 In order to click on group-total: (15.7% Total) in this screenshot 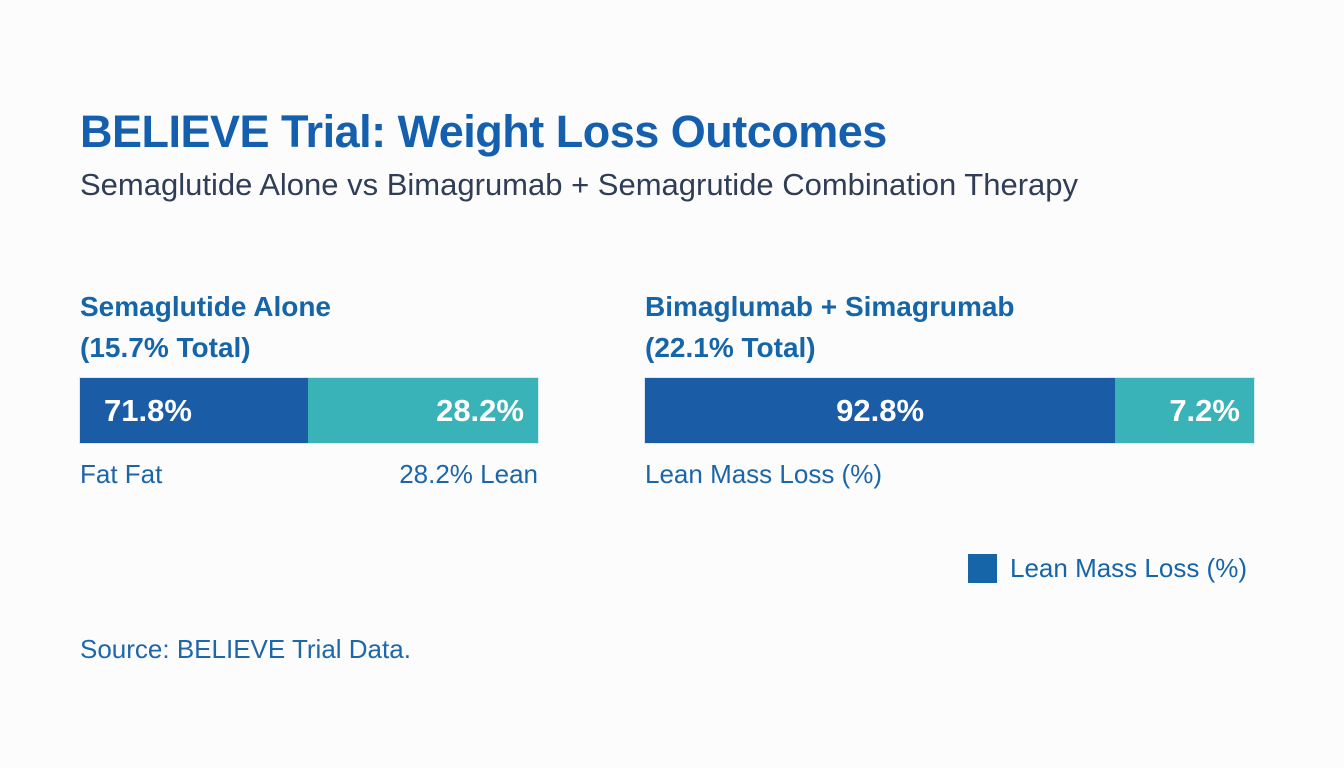, I will do `click(165, 347)`.